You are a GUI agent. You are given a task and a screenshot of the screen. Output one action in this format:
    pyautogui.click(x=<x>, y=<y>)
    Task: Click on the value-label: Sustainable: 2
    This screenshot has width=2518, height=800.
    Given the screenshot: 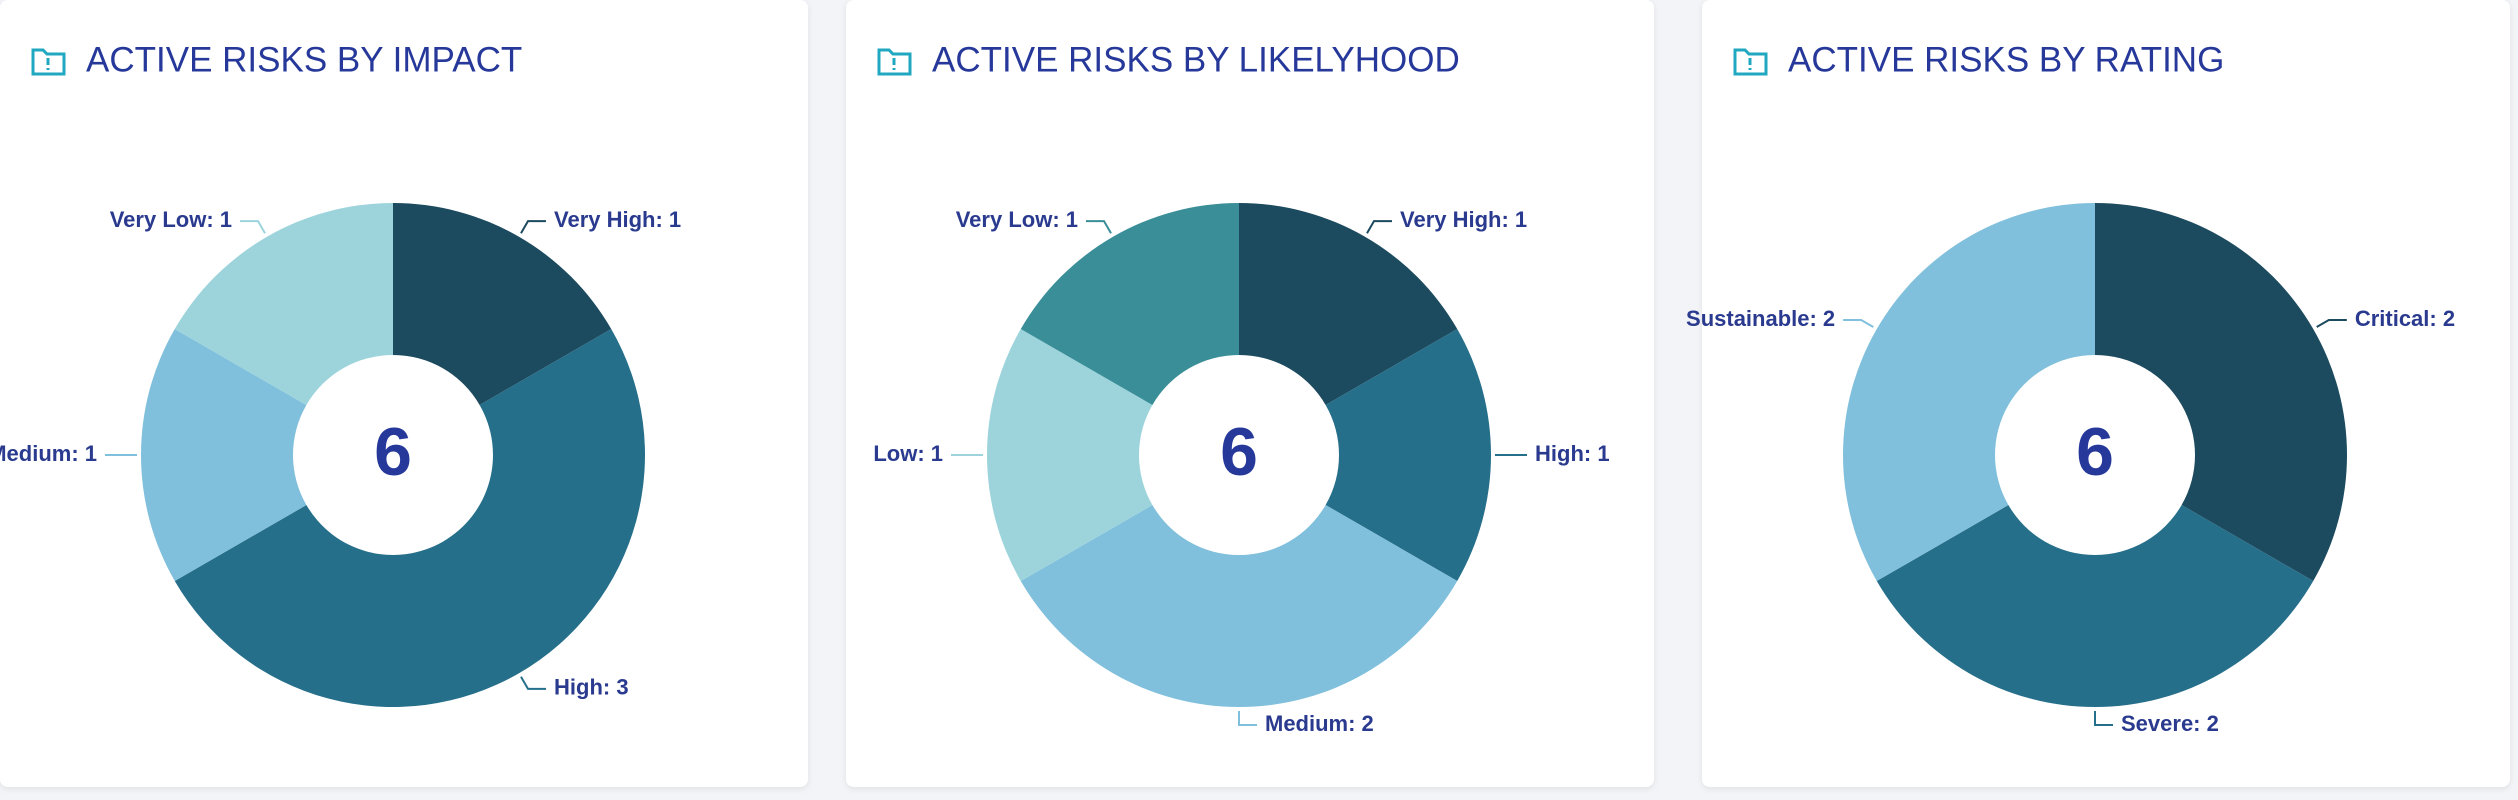 What is the action you would take?
    pyautogui.click(x=1760, y=318)
    